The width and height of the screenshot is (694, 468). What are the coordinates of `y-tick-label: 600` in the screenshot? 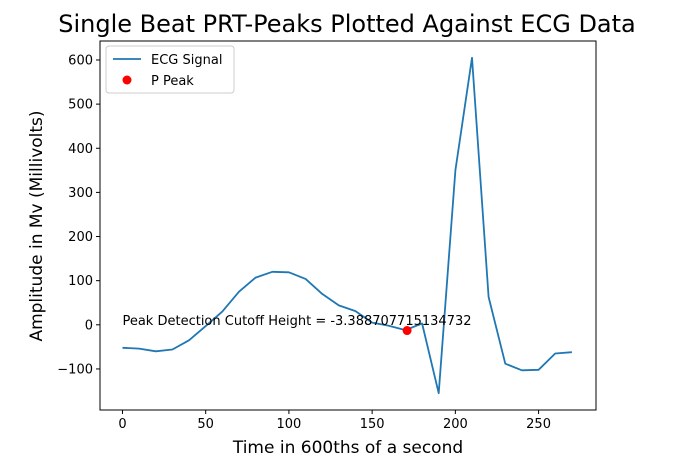 It's located at (80, 60).